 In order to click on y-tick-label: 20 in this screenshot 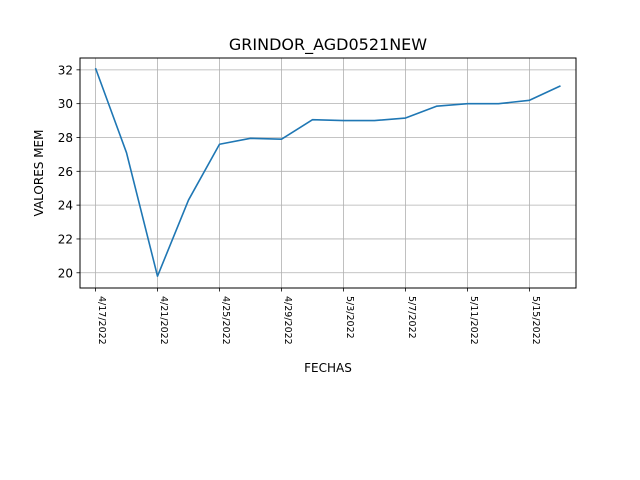, I will do `click(65, 273)`.